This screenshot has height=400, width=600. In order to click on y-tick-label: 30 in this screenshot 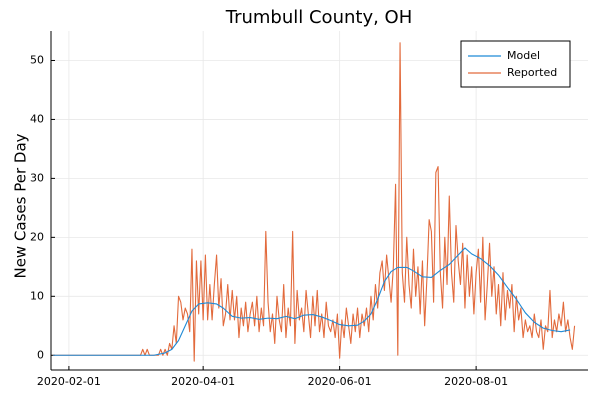, I will do `click(37, 177)`.